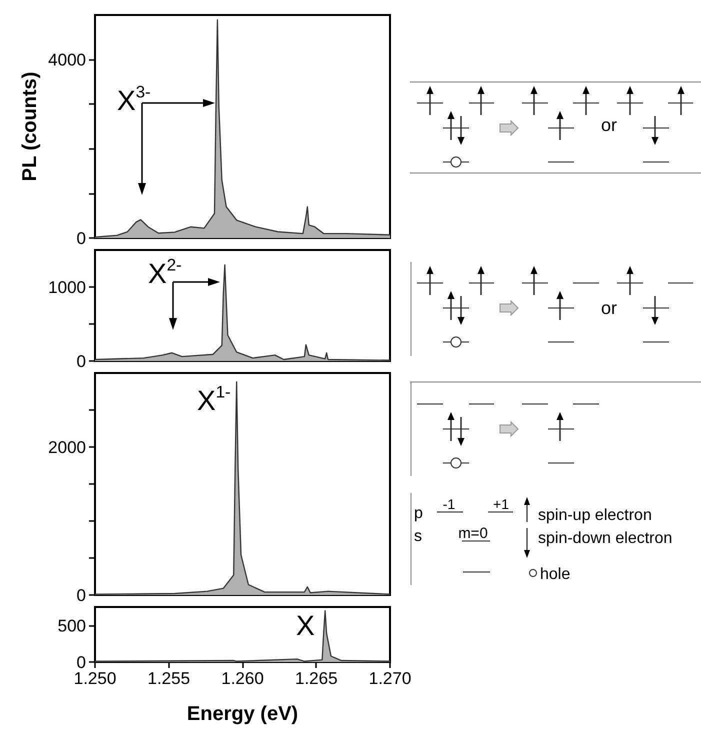 The width and height of the screenshot is (701, 746). Describe the element at coordinates (30, 127) in the screenshot. I see `y-axis-title: PL (counts)` at that location.